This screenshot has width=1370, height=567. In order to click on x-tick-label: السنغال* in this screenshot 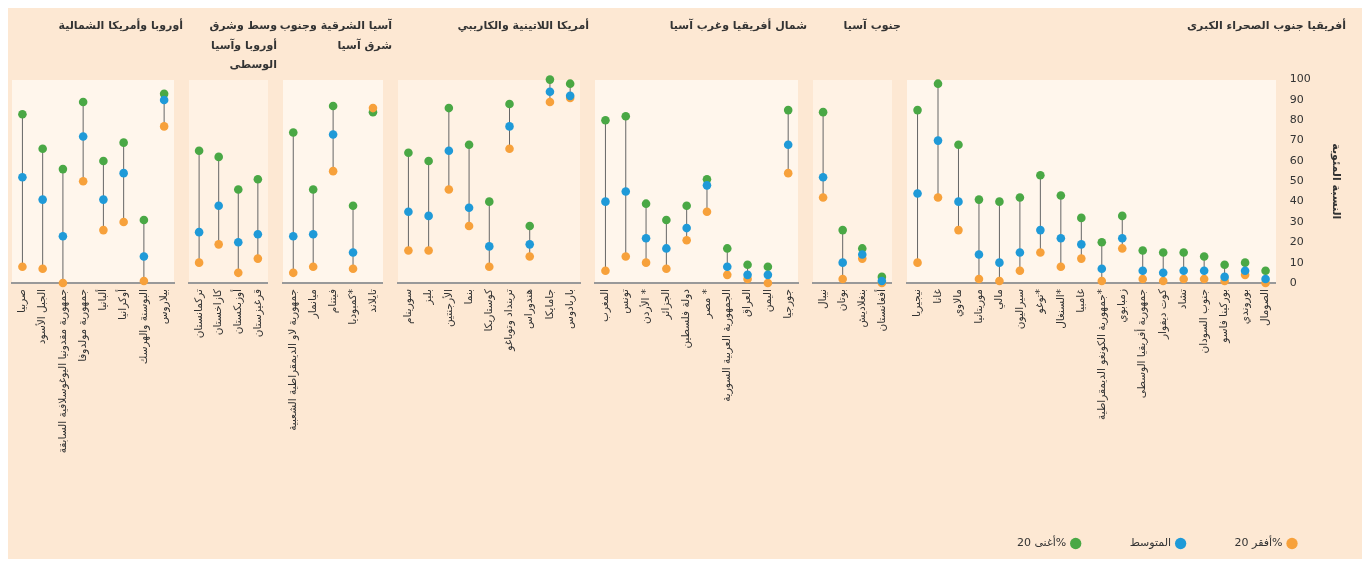, I will do `click(1059, 309)`.